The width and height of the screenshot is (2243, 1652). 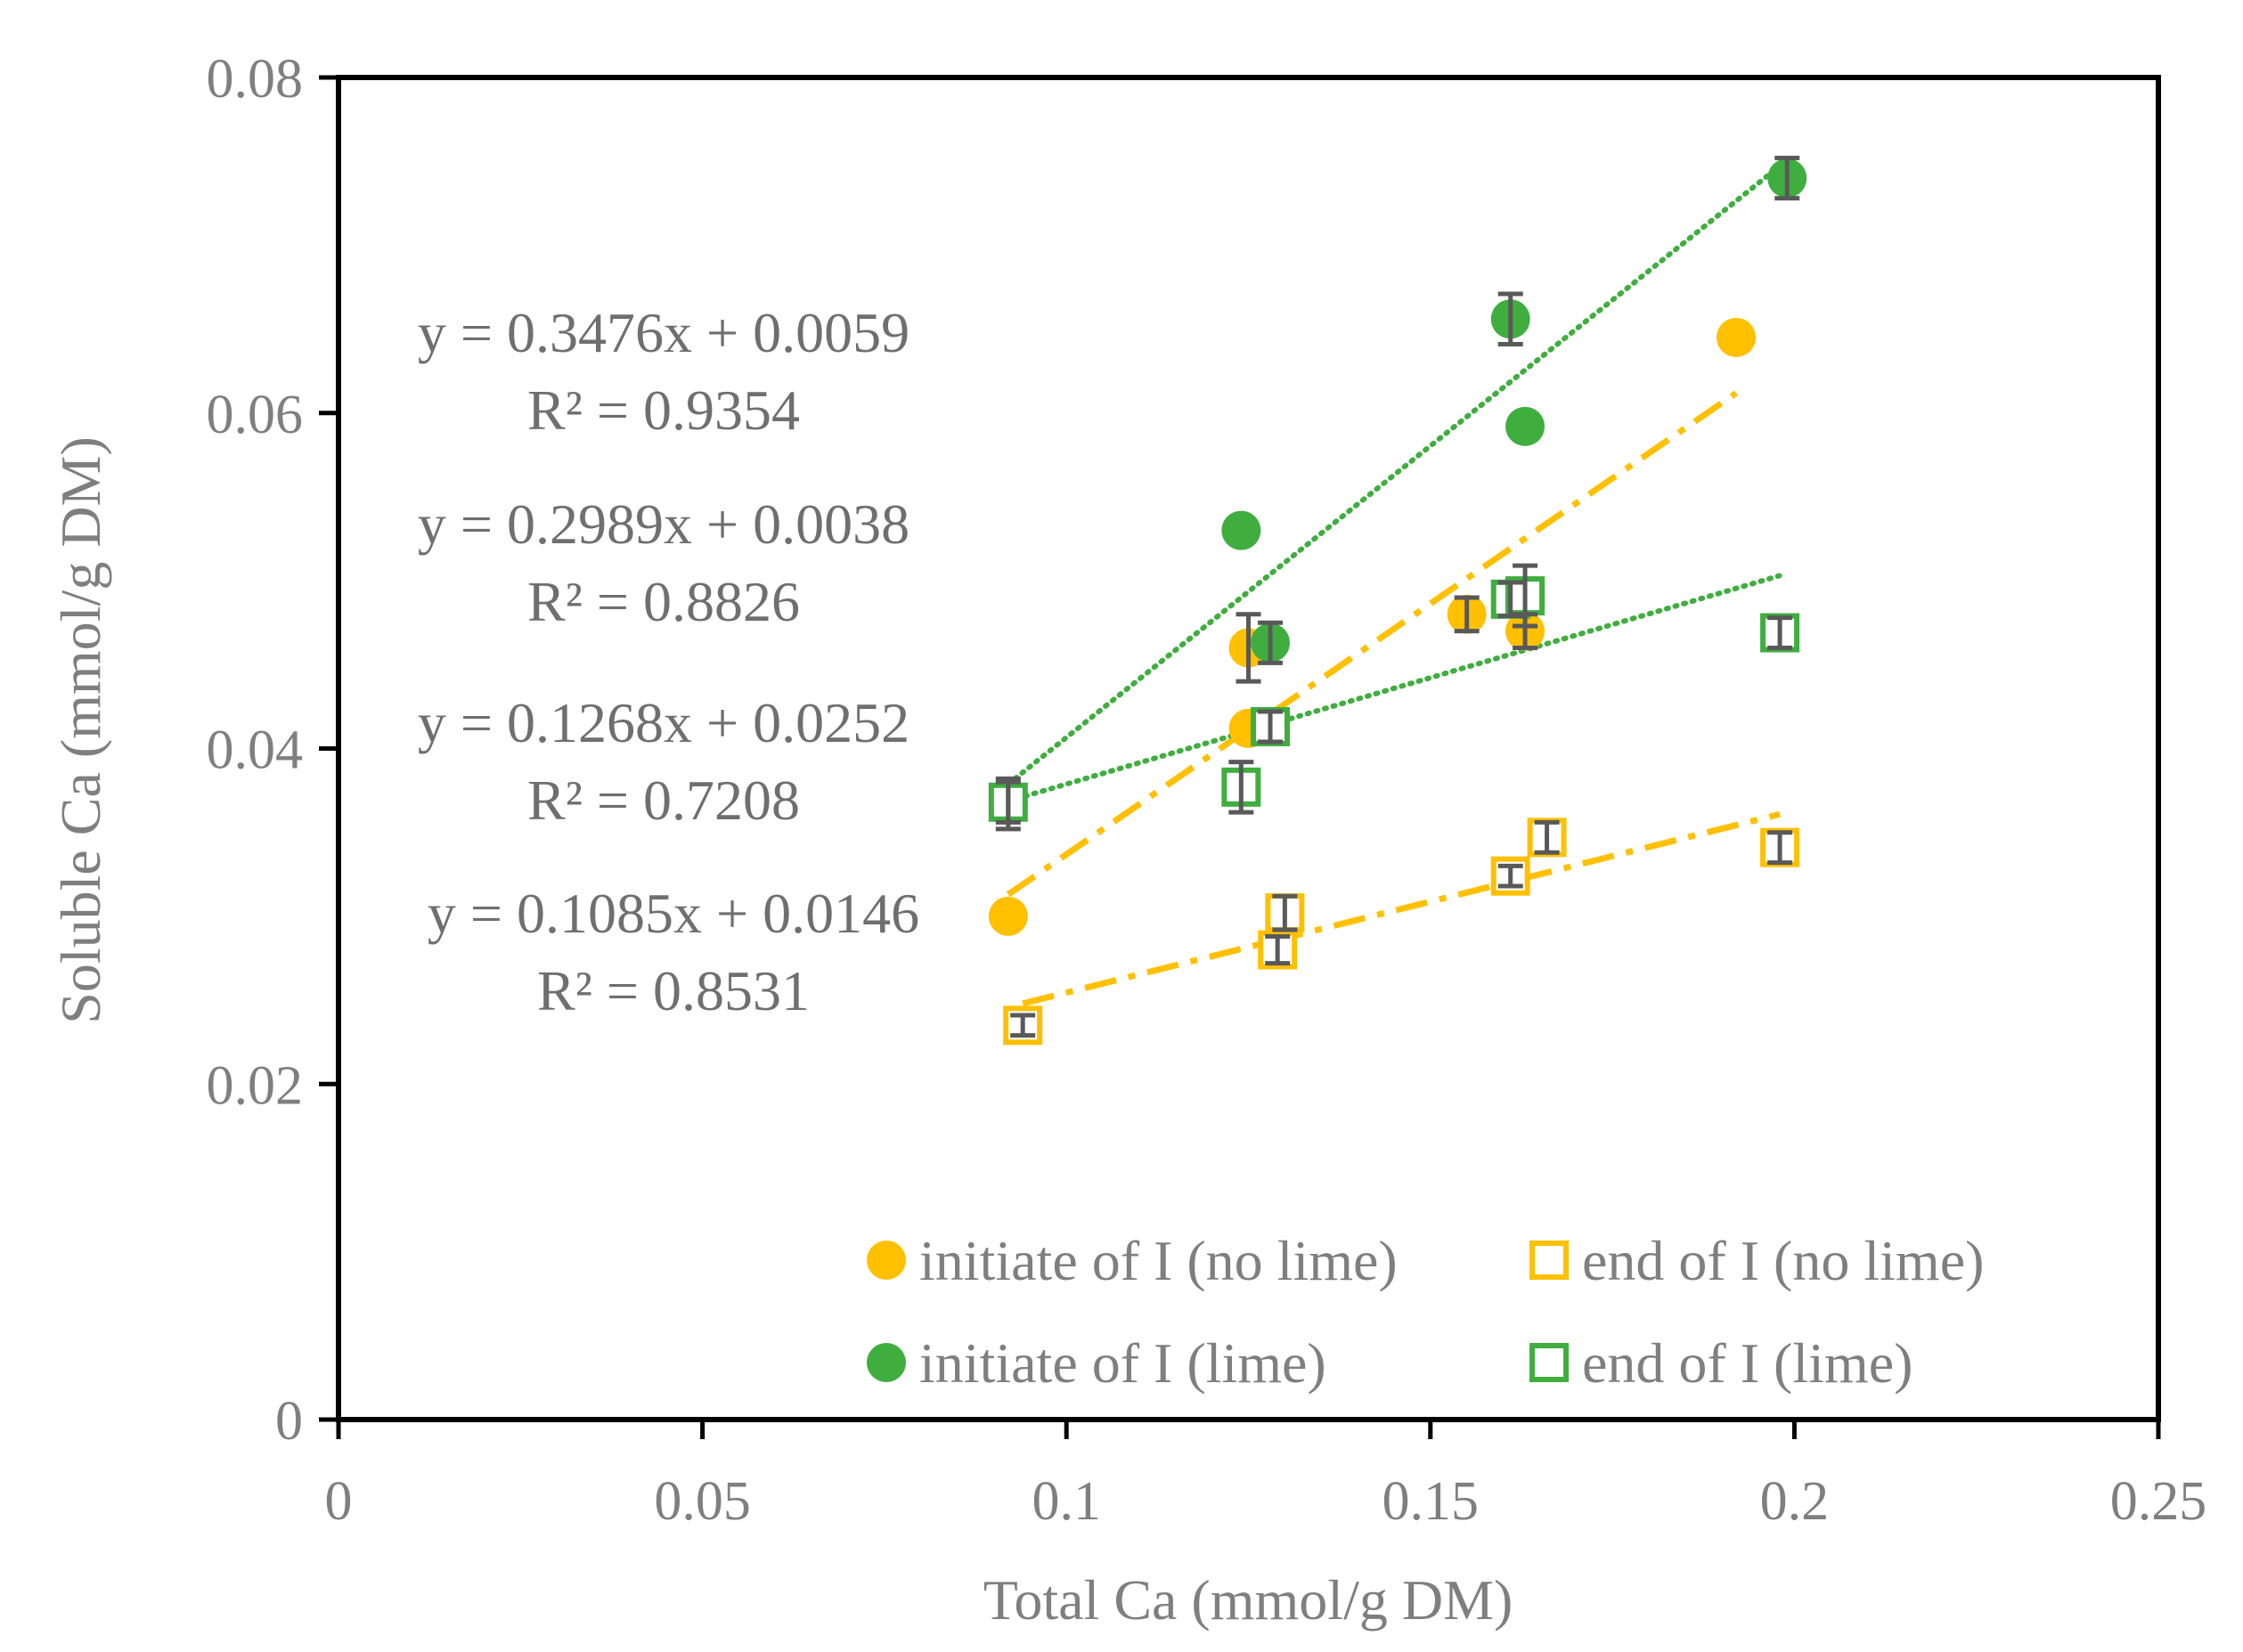 I want to click on legend-label-end-lime: end of I (lime), so click(x=1747, y=1363).